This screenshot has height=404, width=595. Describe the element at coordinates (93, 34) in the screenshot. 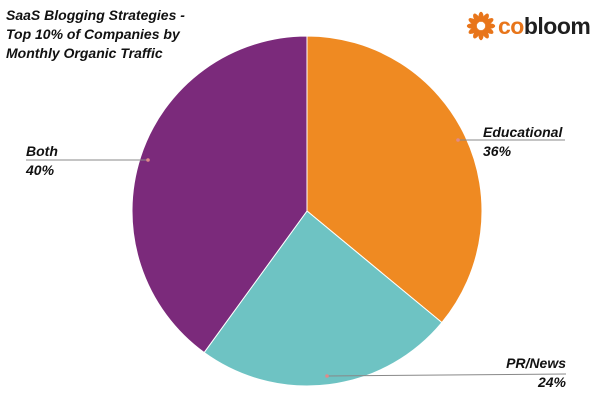

I see `chart-title-line-2: Top 10% of Companies by` at that location.